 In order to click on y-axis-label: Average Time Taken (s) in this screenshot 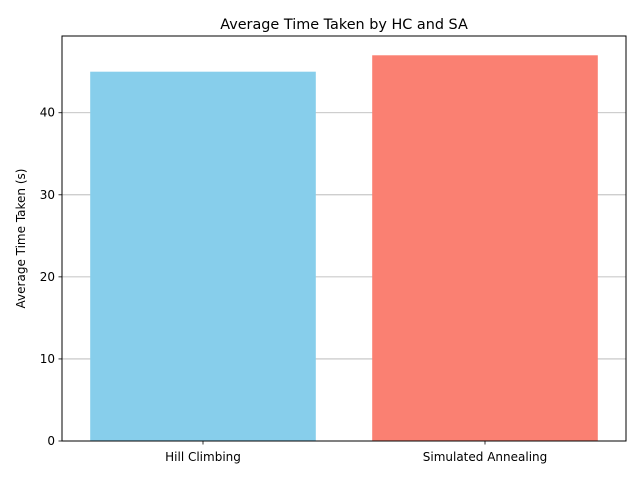, I will do `click(21, 239)`.